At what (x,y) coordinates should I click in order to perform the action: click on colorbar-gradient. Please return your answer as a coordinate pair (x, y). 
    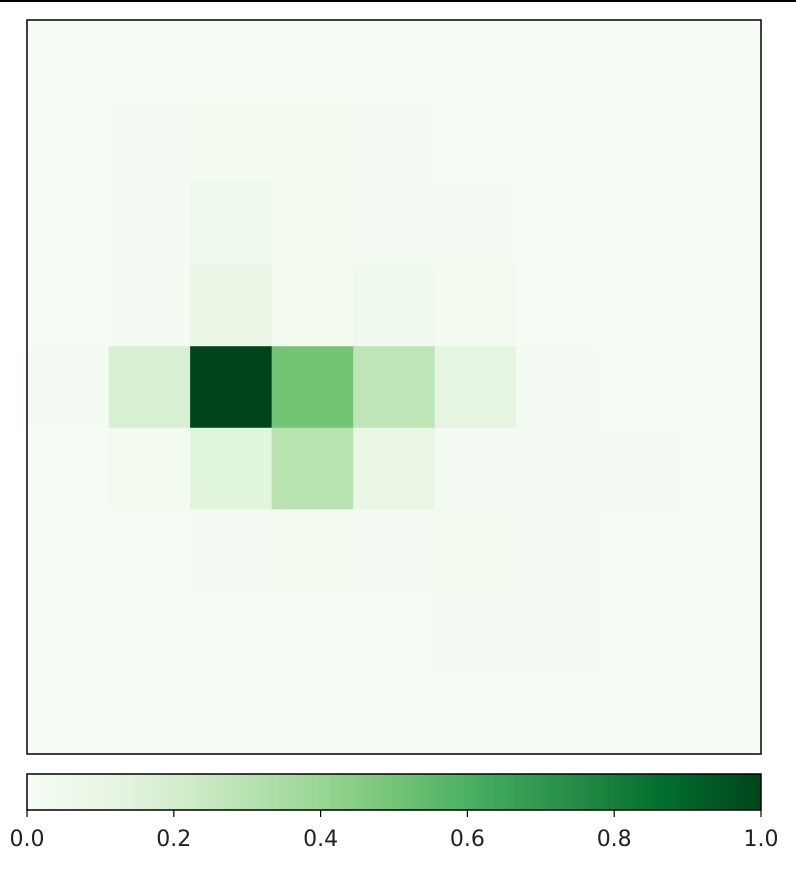
    Looking at the image, I should click on (394, 792).